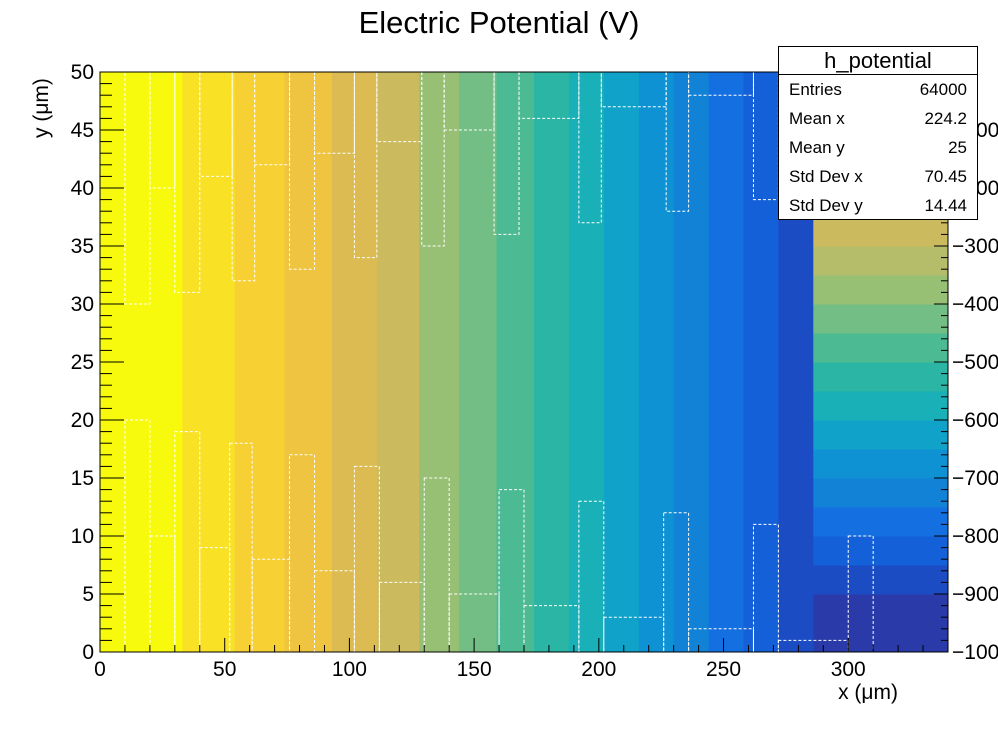 The width and height of the screenshot is (998, 729). Describe the element at coordinates (224, 669) in the screenshot. I see `x-tick-label: 50` at that location.